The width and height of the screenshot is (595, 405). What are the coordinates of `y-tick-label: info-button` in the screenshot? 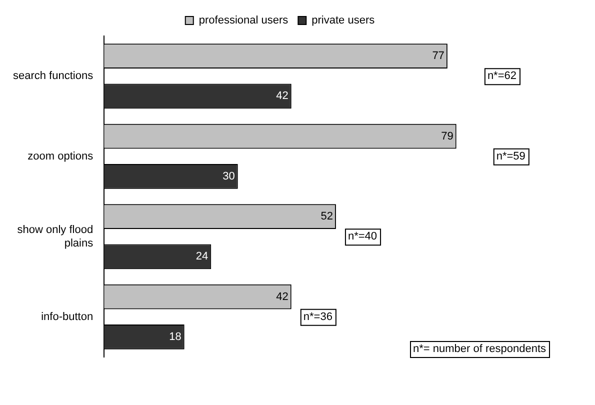 It's located at (67, 316).